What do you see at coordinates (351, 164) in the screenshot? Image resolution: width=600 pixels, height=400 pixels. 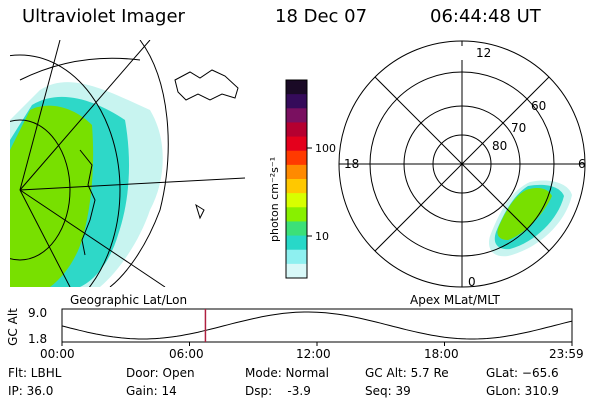 I see `mlt-18-label: 18` at bounding box center [351, 164].